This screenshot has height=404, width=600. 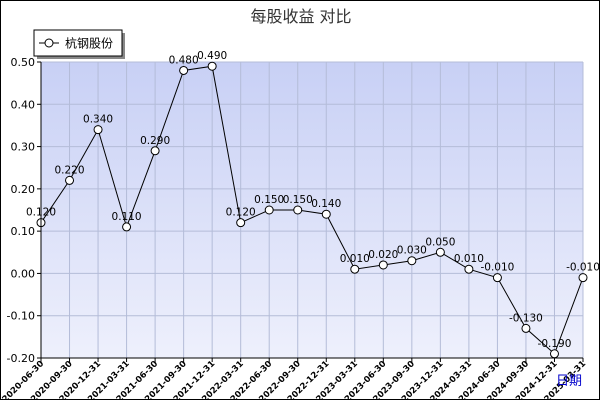 I want to click on chart-title: 每股收益 对比, so click(x=300, y=16).